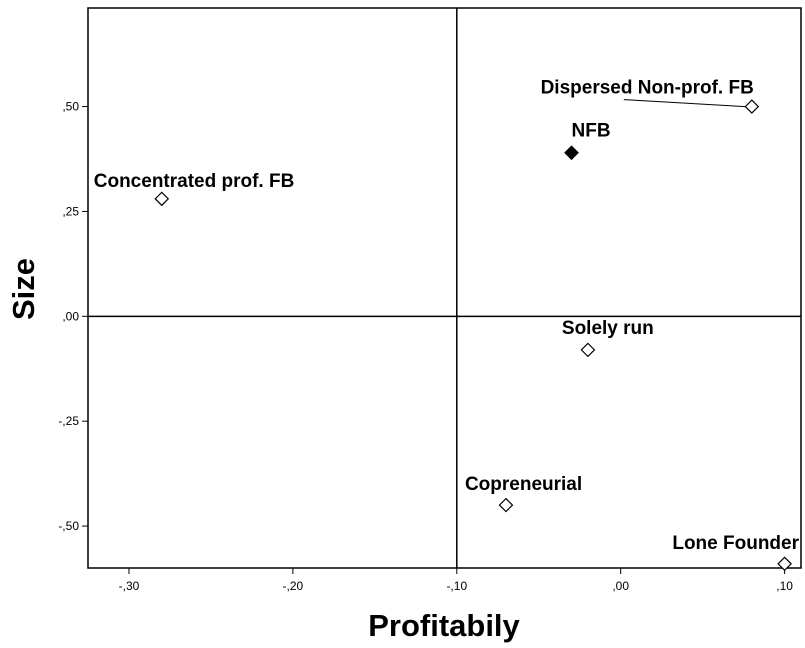 Image resolution: width=805 pixels, height=648 pixels. What do you see at coordinates (70, 107) in the screenshot?
I see `y-tick-label: ,50` at bounding box center [70, 107].